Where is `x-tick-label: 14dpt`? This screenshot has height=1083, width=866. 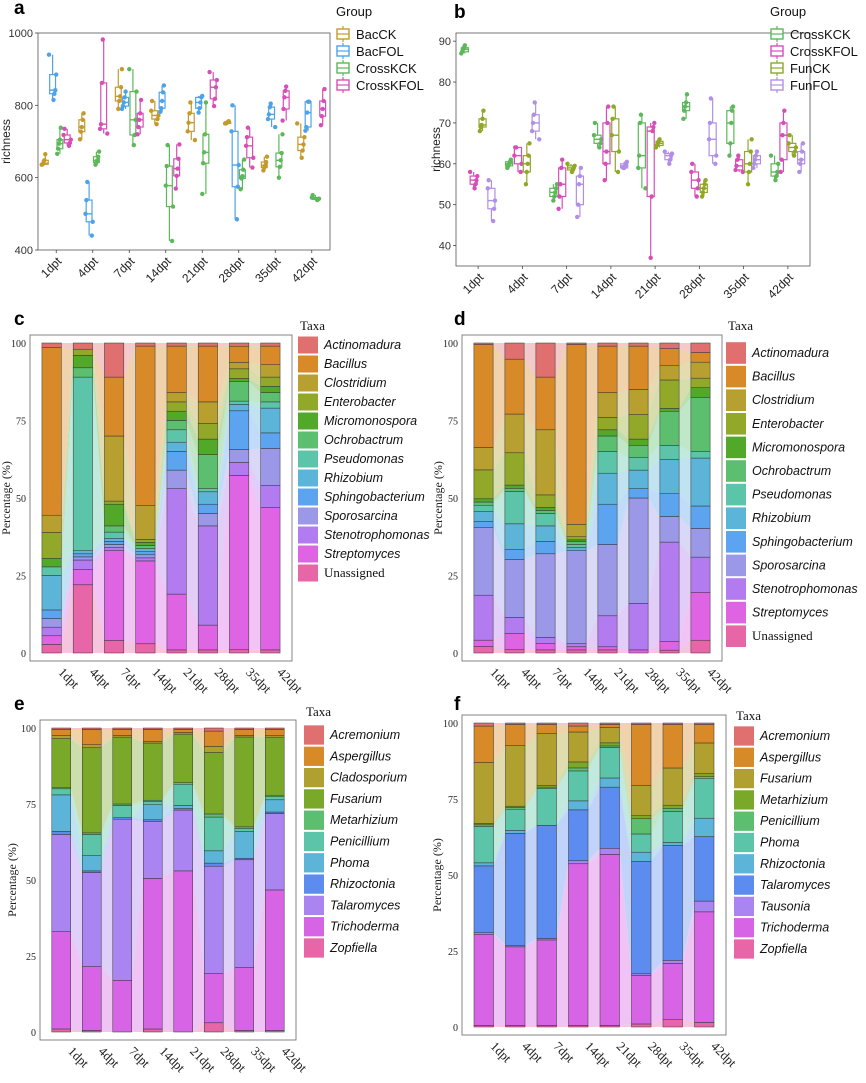 x-tick-label: 14dpt is located at coordinates (159, 270).